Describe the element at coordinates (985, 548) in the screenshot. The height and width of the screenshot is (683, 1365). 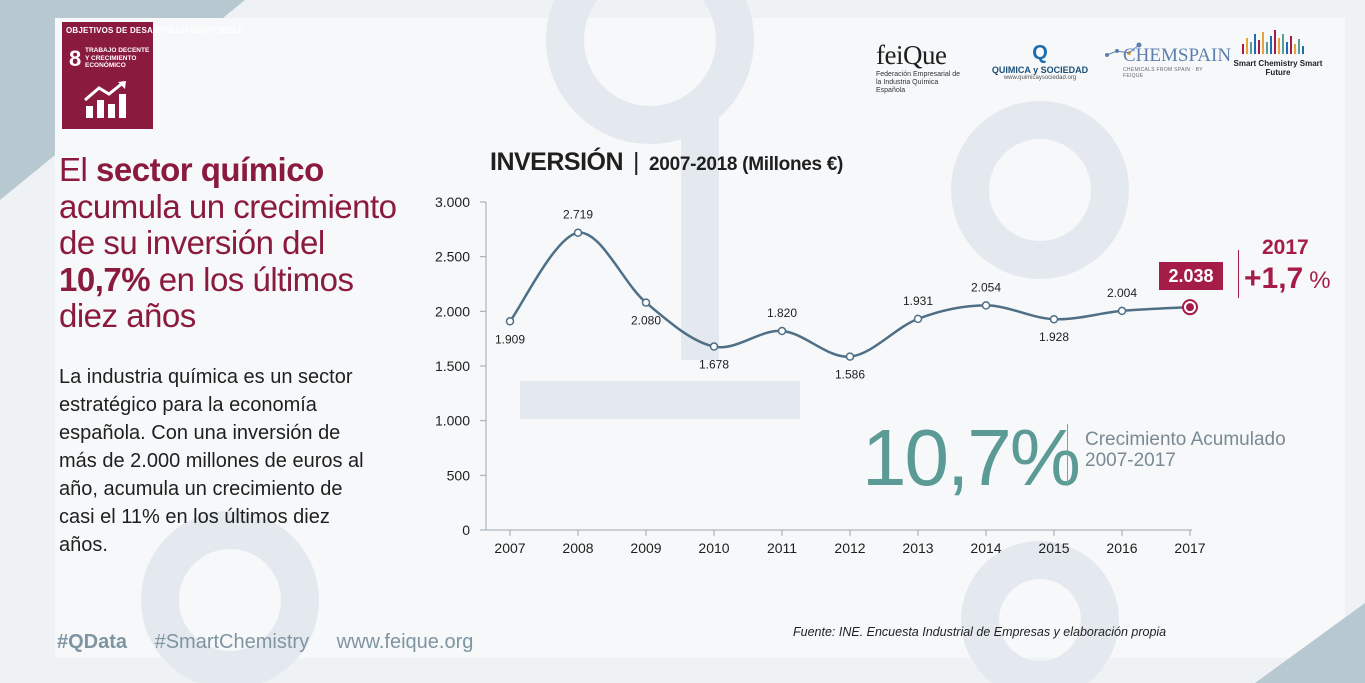
I see `x-tick-label: 2014` at that location.